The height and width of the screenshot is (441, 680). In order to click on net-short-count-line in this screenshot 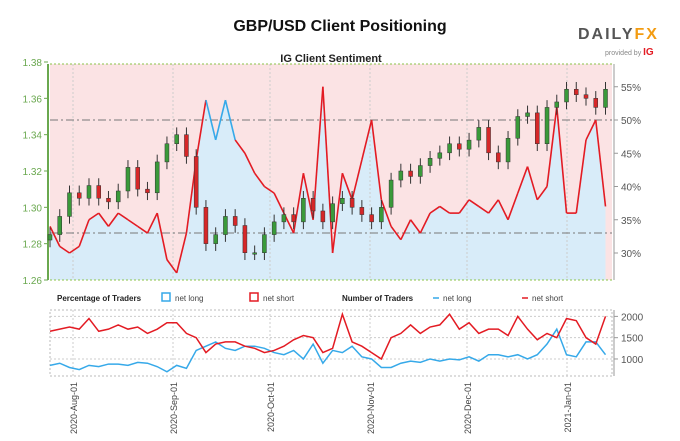, I will do `click(328, 336)`.